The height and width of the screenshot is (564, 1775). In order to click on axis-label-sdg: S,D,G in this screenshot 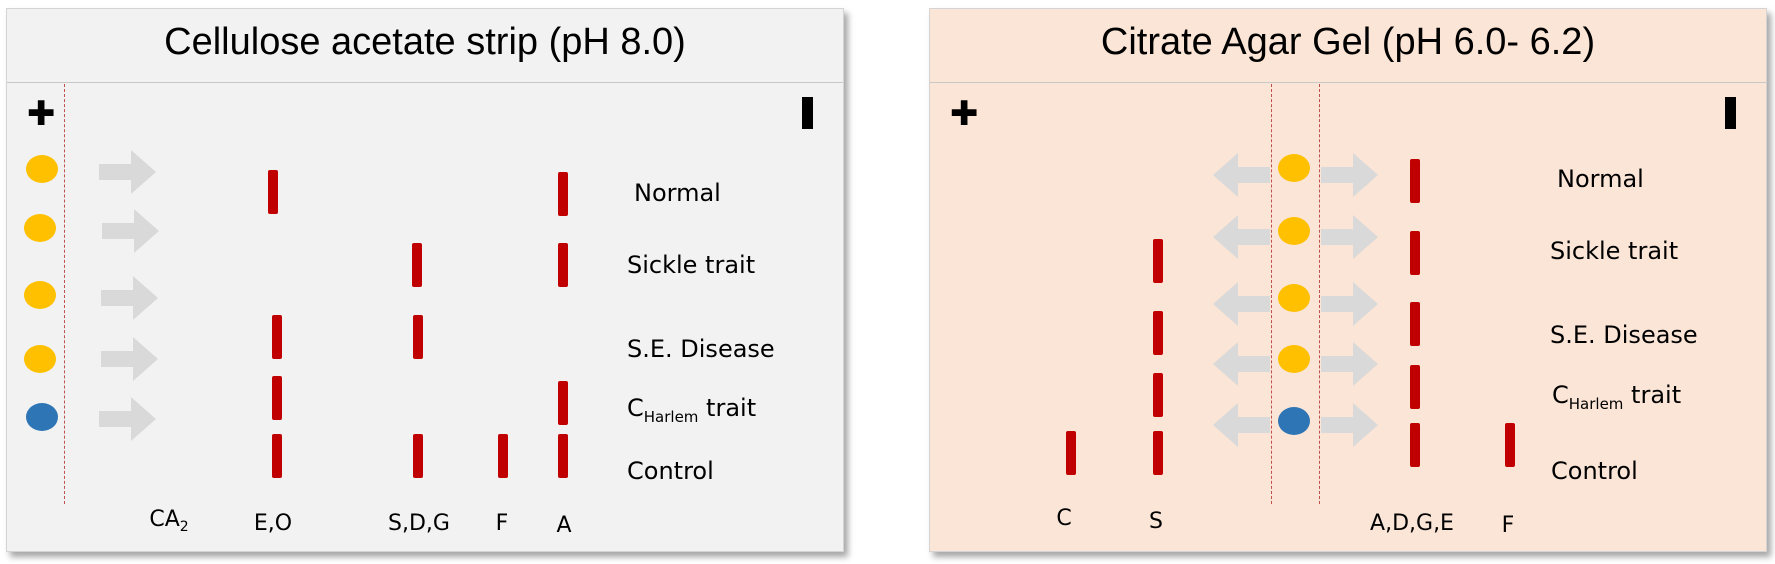, I will do `click(419, 523)`.